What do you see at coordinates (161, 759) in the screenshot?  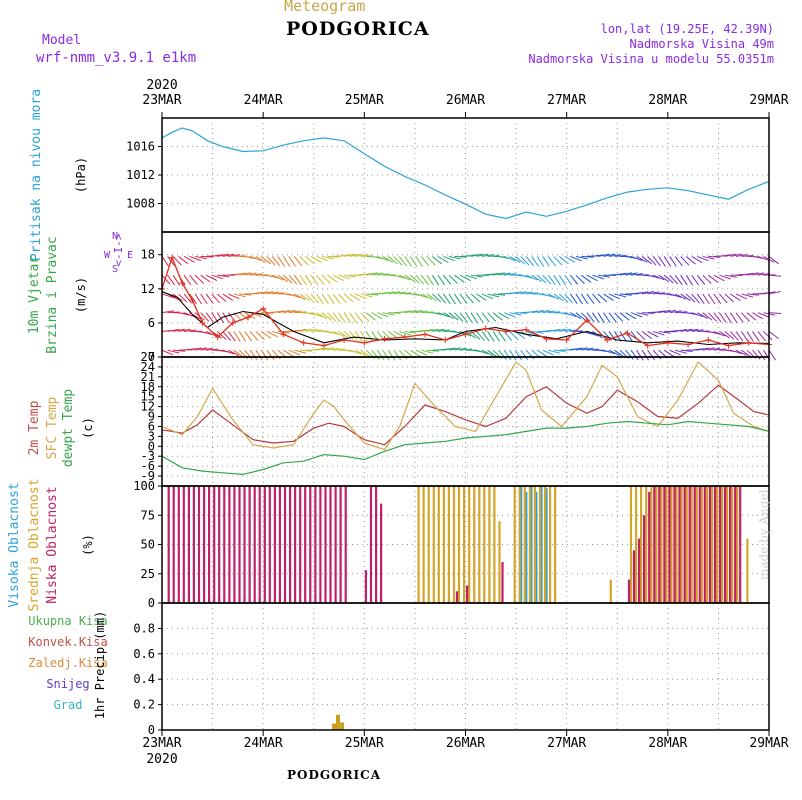 I see `bottom-year-label: 2020` at bounding box center [161, 759].